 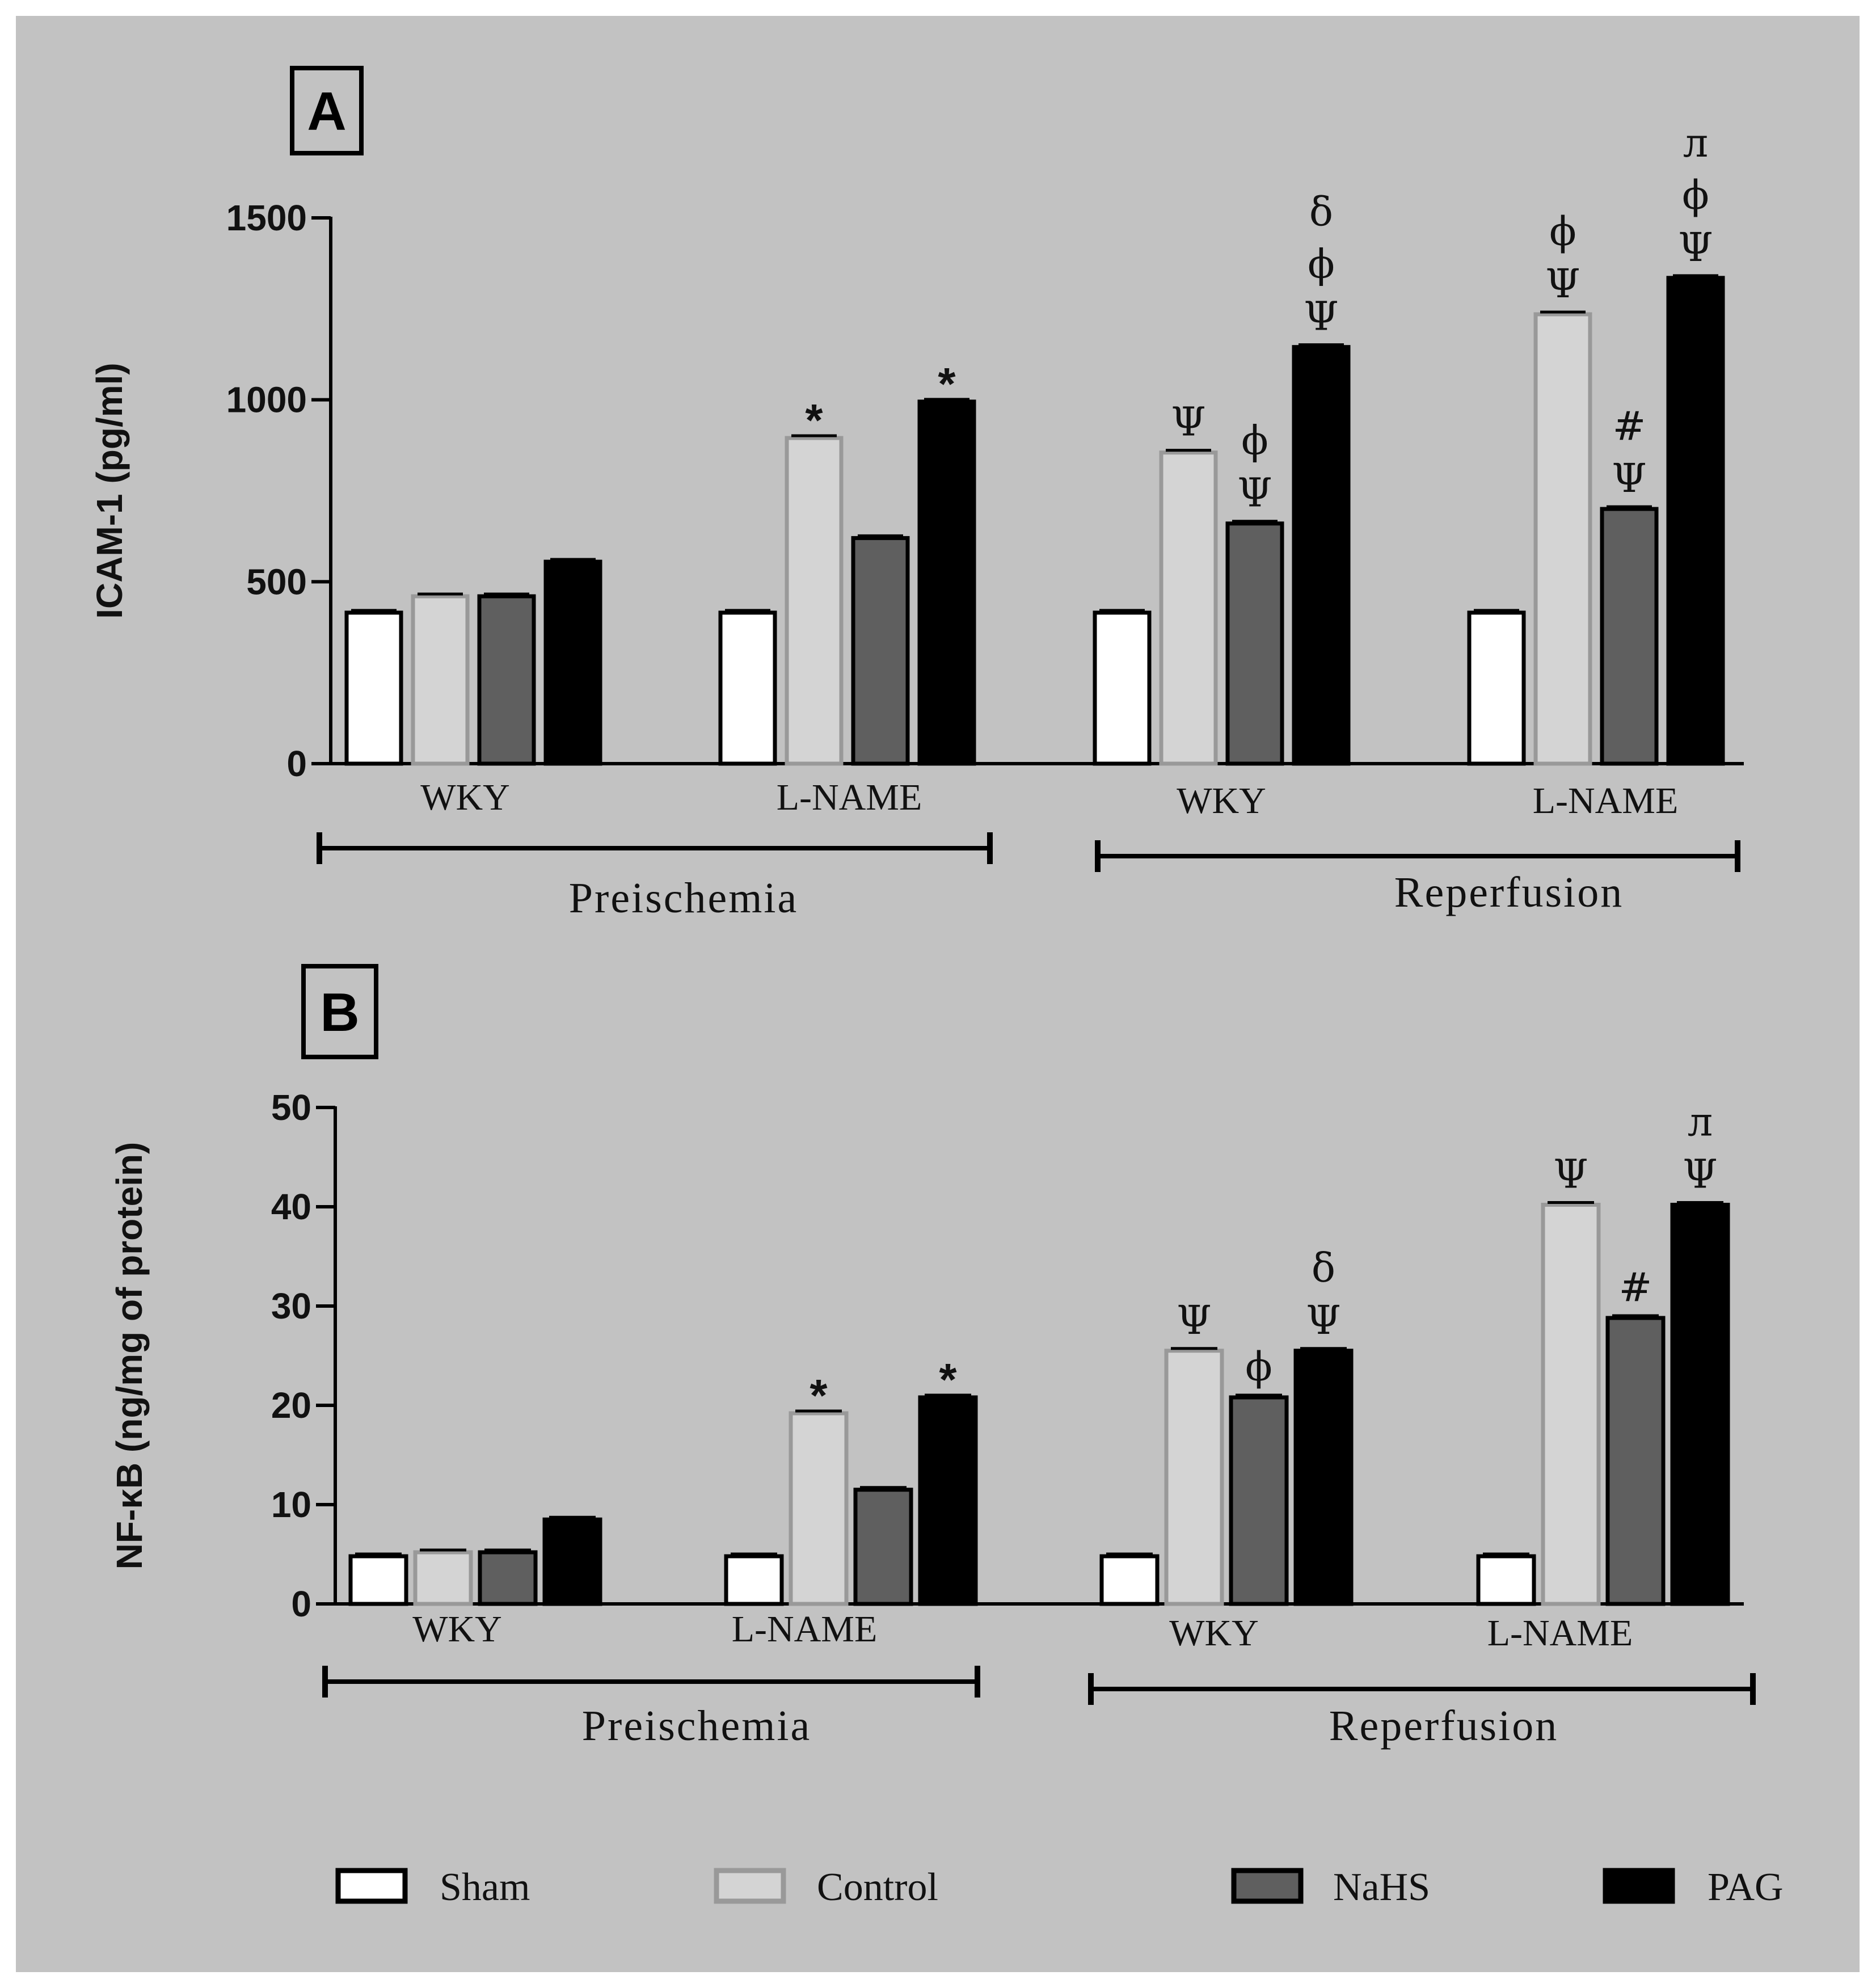 What do you see at coordinates (110, 491) in the screenshot?
I see `y-axis-label: ICAM-1 (pg/ml)` at bounding box center [110, 491].